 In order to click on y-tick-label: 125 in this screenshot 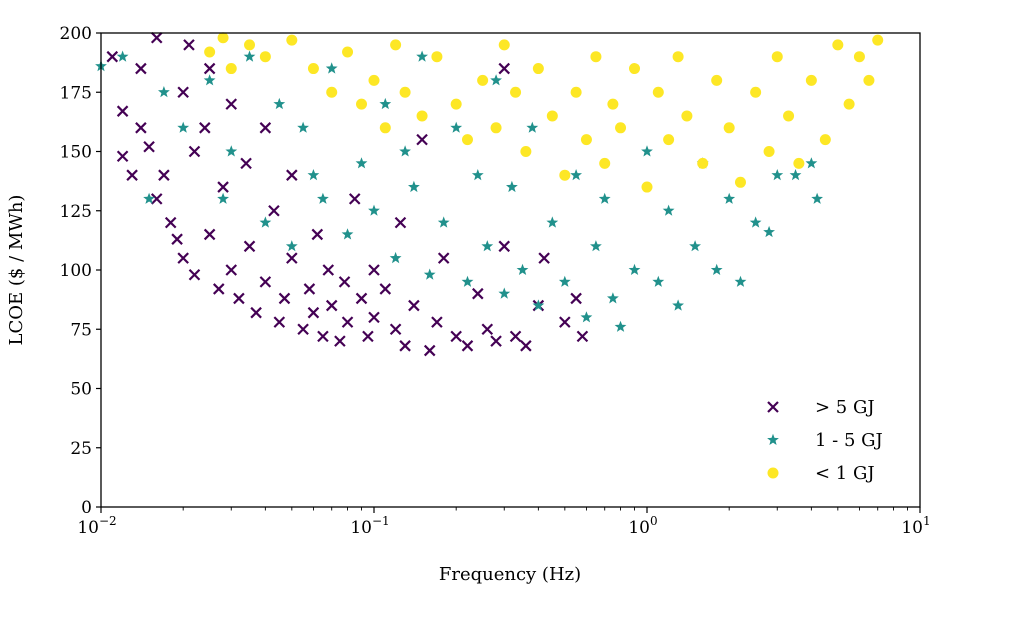, I will do `click(76, 212)`.